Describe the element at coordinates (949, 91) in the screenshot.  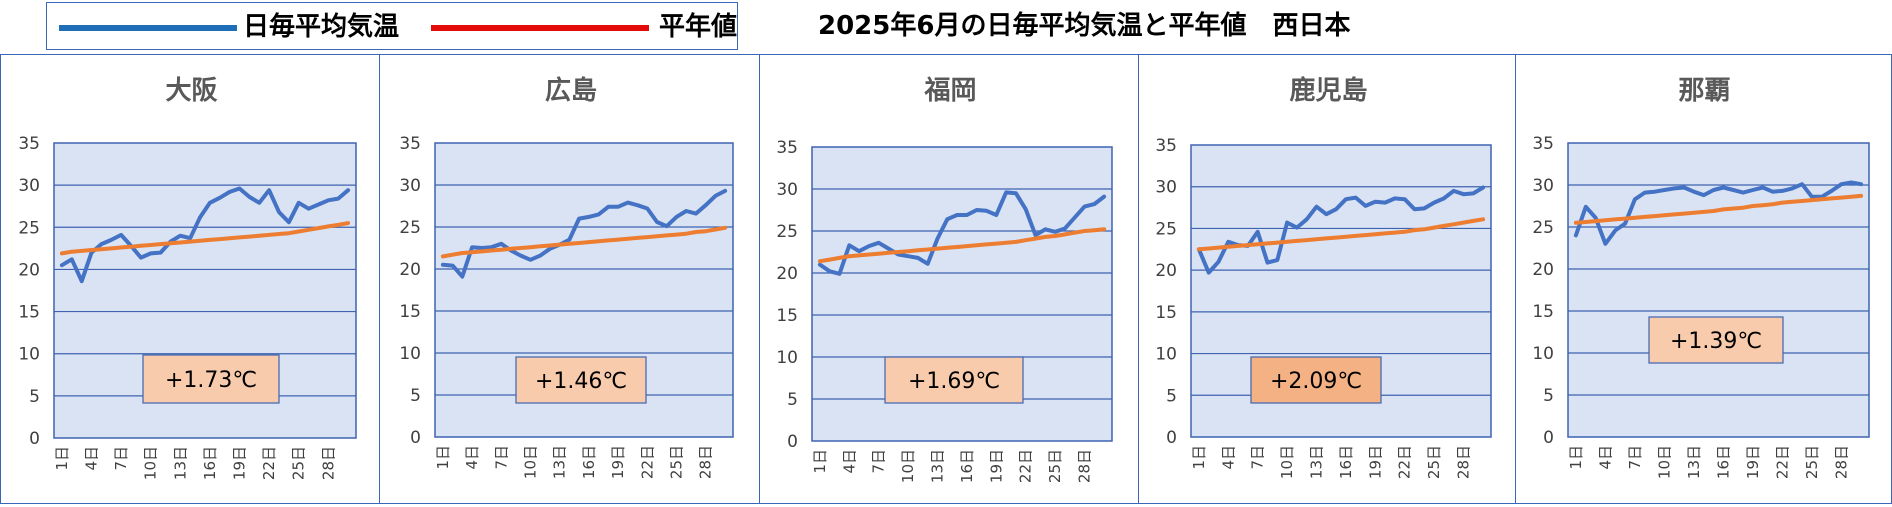
I see `chart-title: 福岡` at that location.